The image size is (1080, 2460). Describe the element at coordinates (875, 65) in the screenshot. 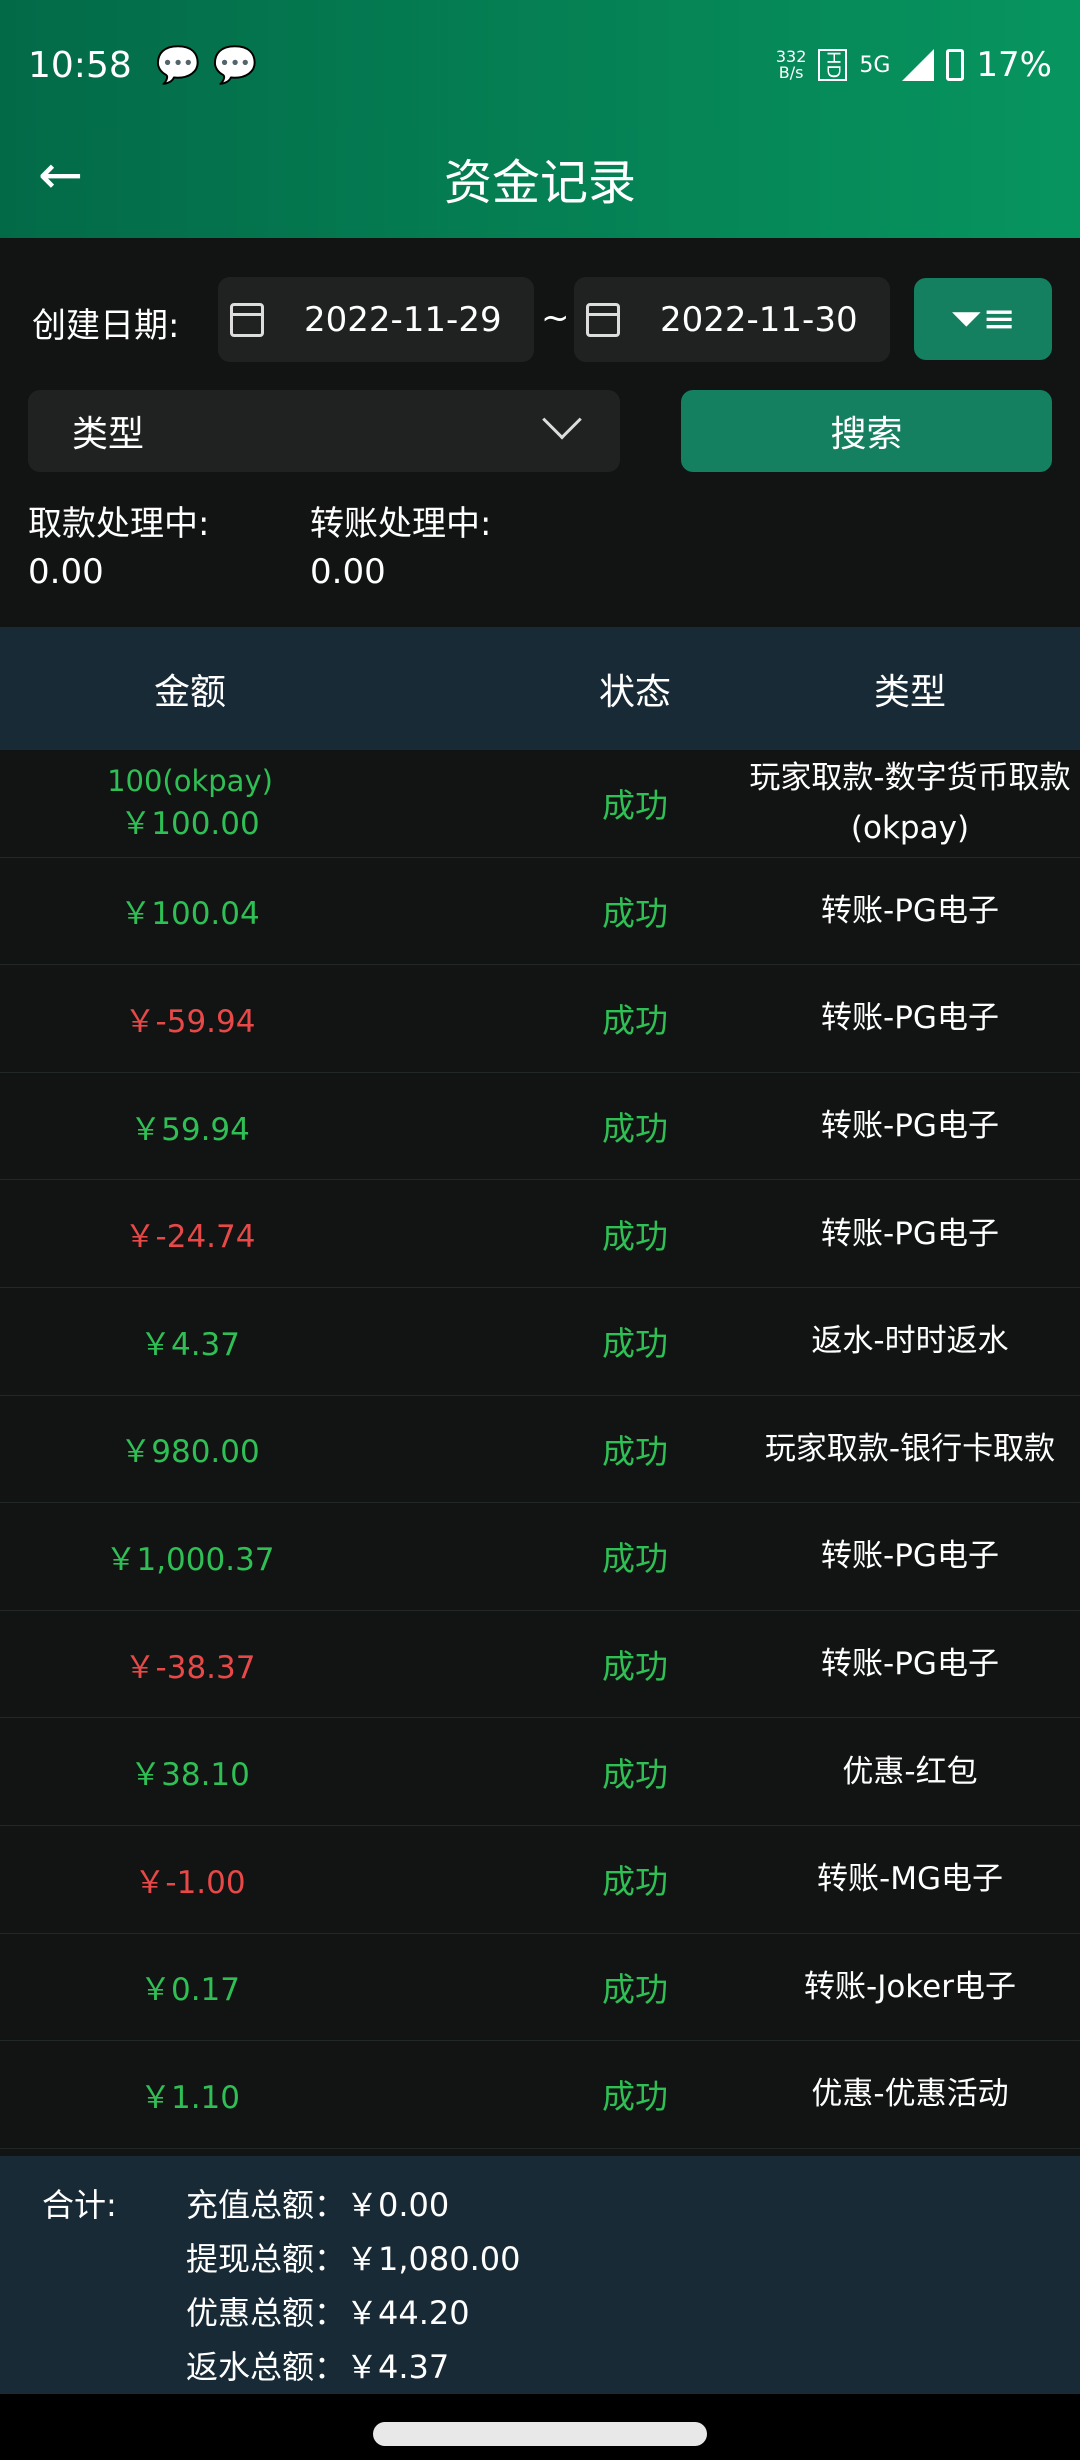

I see `network-type: 5G` at that location.